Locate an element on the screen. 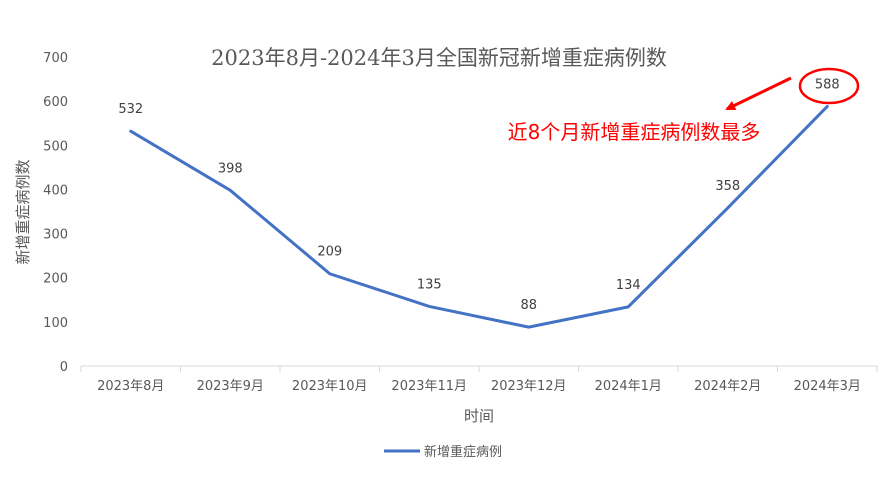  data-label: 88 is located at coordinates (528, 305).